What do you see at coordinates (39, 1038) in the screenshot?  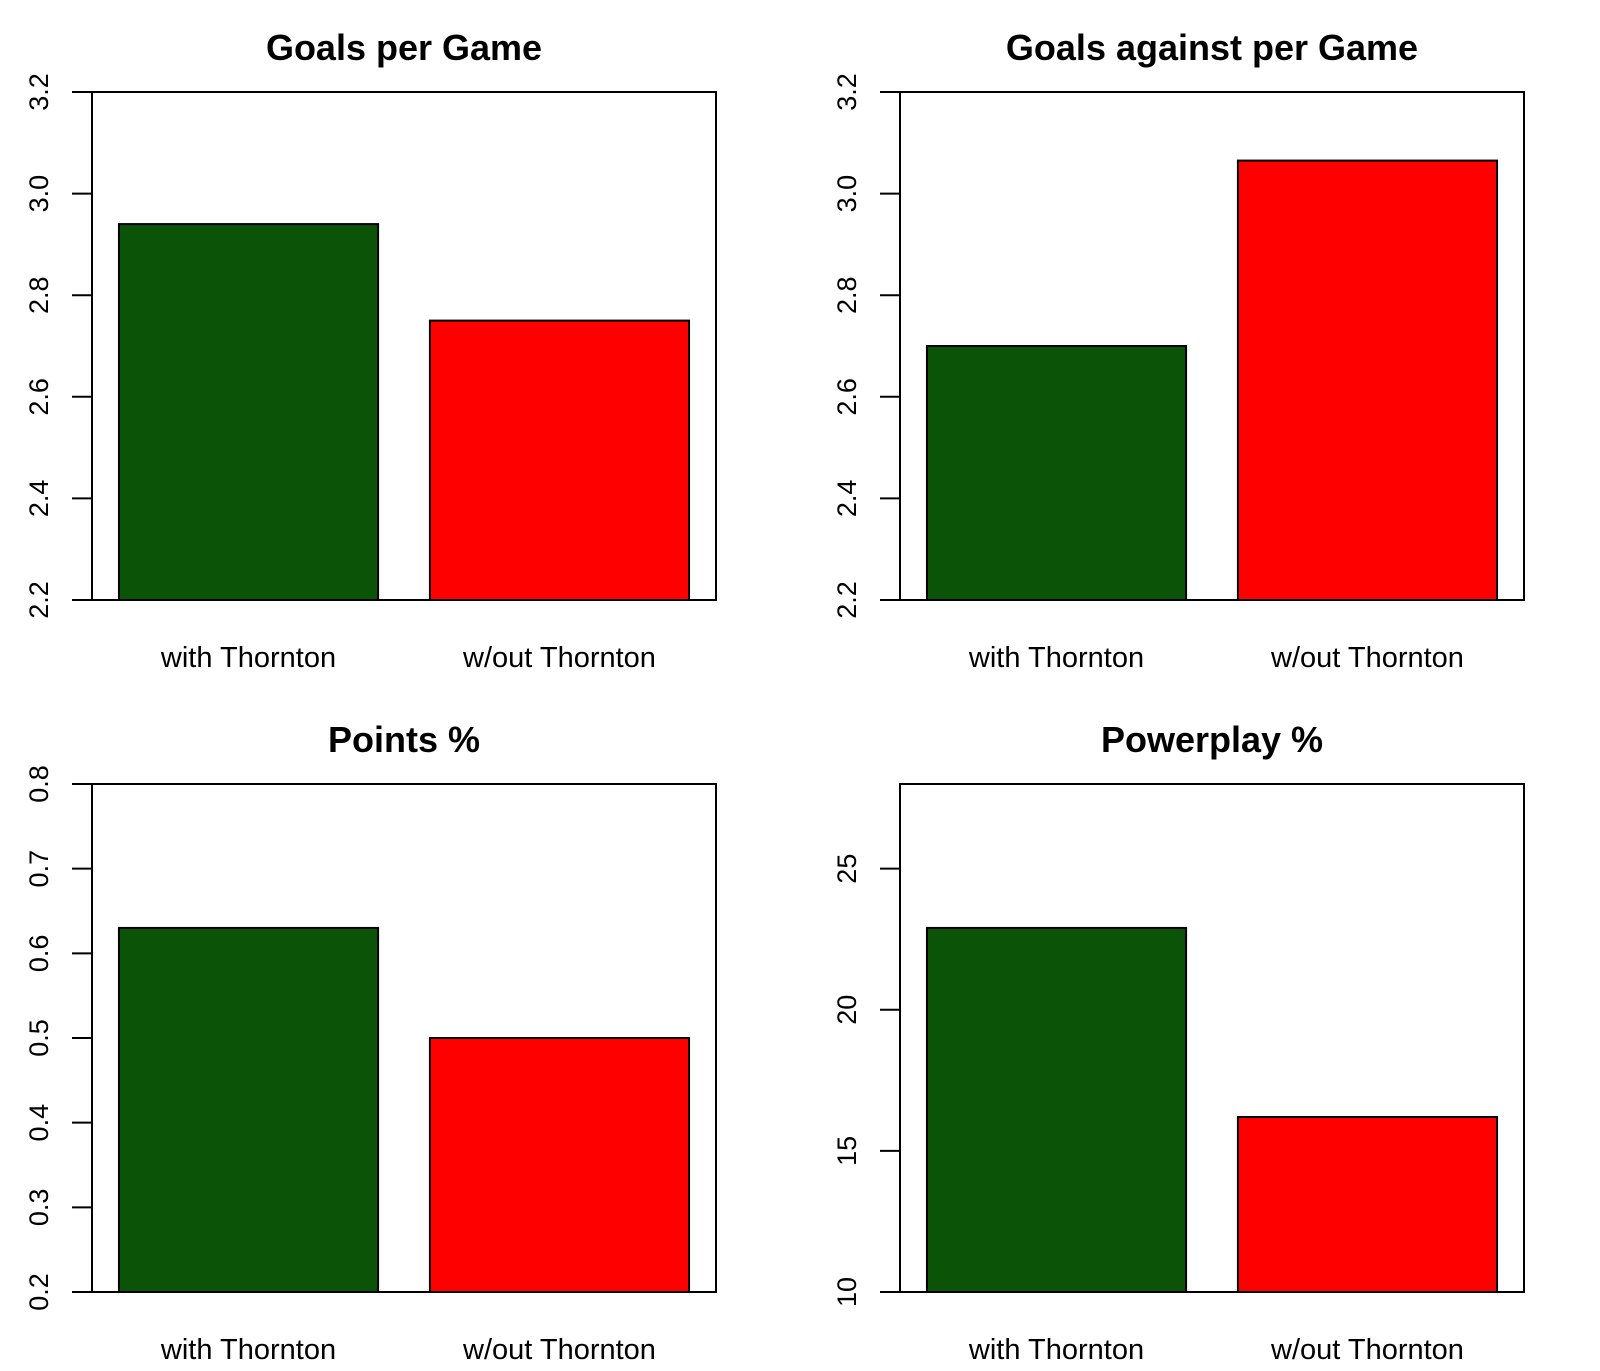 I see `y-tick-label: 0.5` at bounding box center [39, 1038].